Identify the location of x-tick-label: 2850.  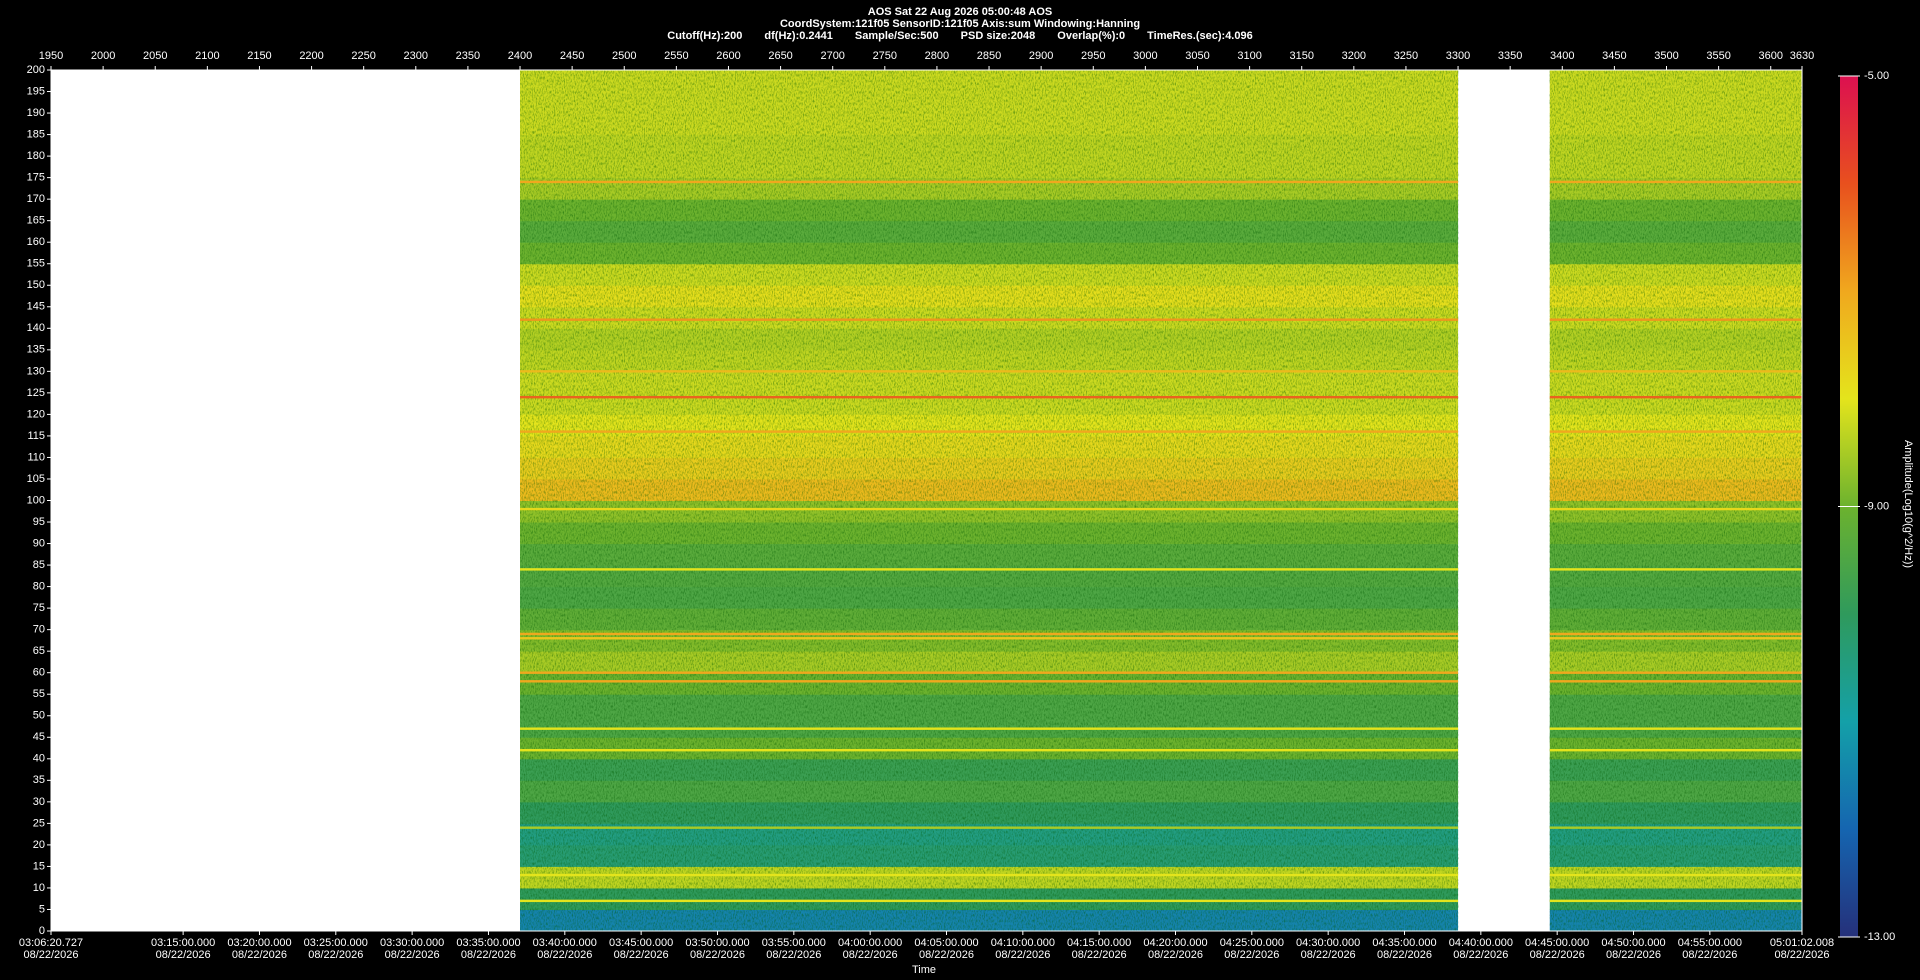
(989, 56).